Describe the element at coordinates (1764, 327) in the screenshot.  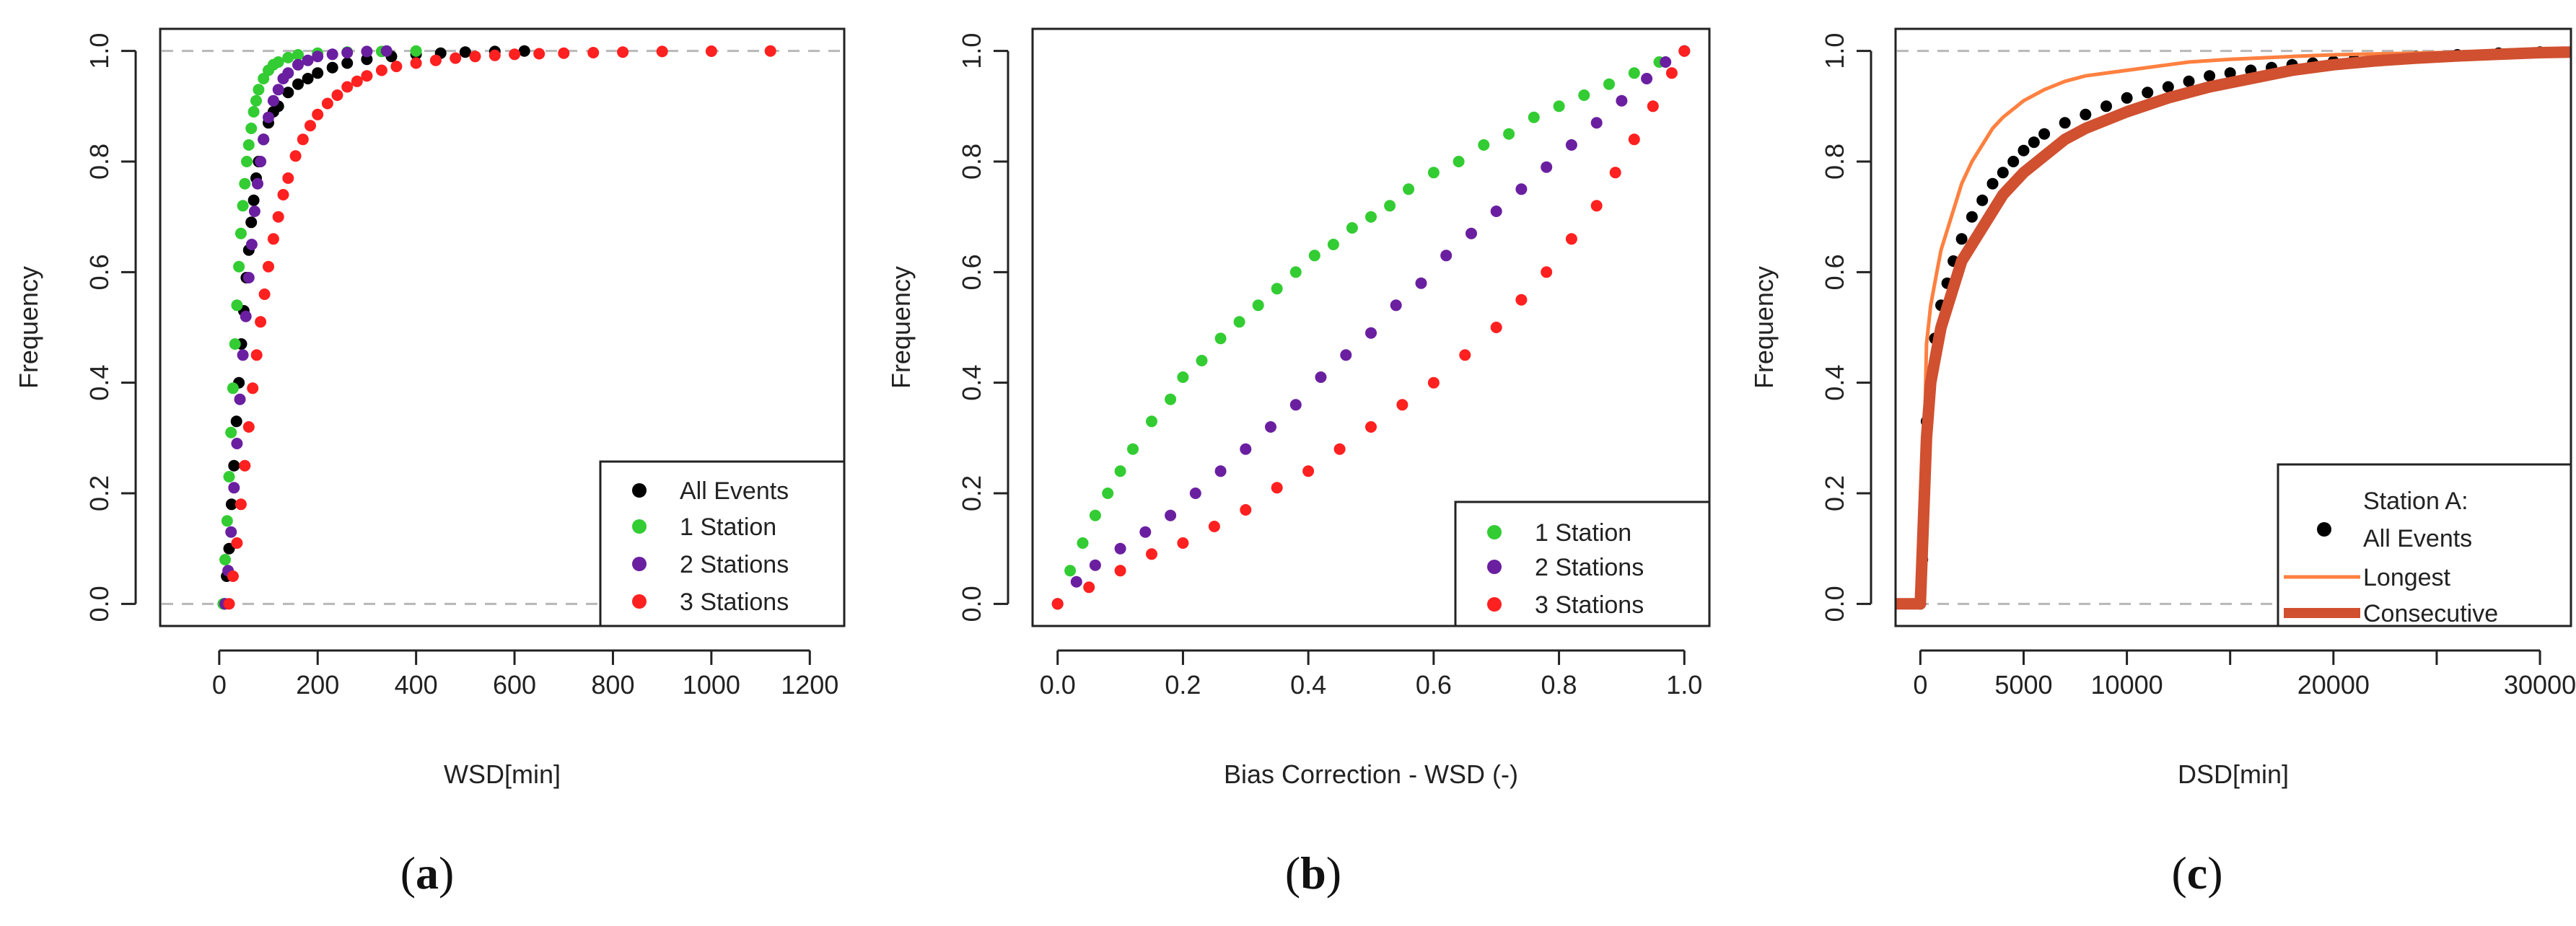
I see `y-axis-title: Frequency` at that location.